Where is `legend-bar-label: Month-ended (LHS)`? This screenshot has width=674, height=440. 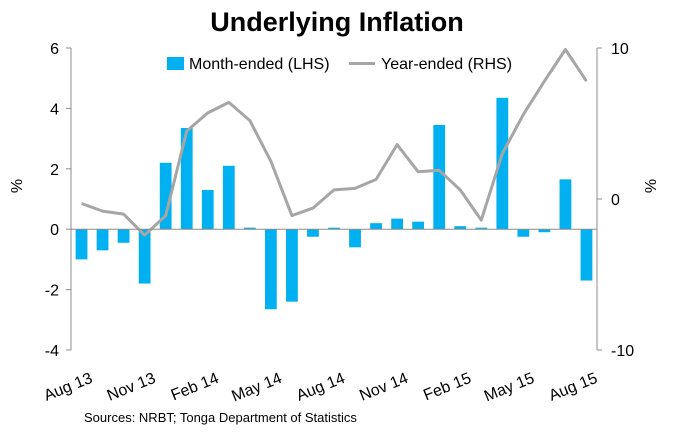 legend-bar-label: Month-ended (LHS) is located at coordinates (259, 64).